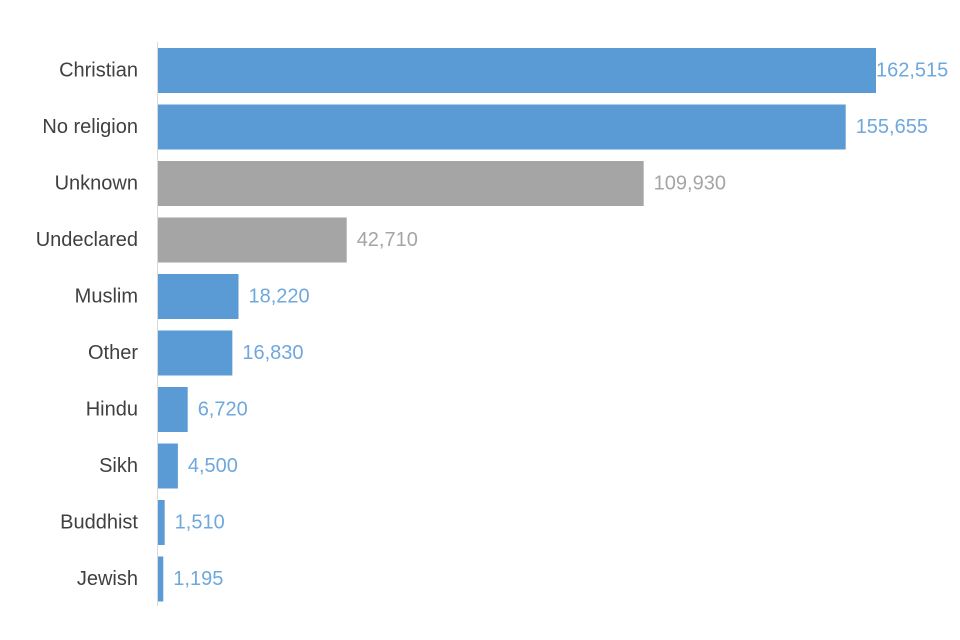 The height and width of the screenshot is (640, 960). I want to click on bar-unknown, so click(401, 183).